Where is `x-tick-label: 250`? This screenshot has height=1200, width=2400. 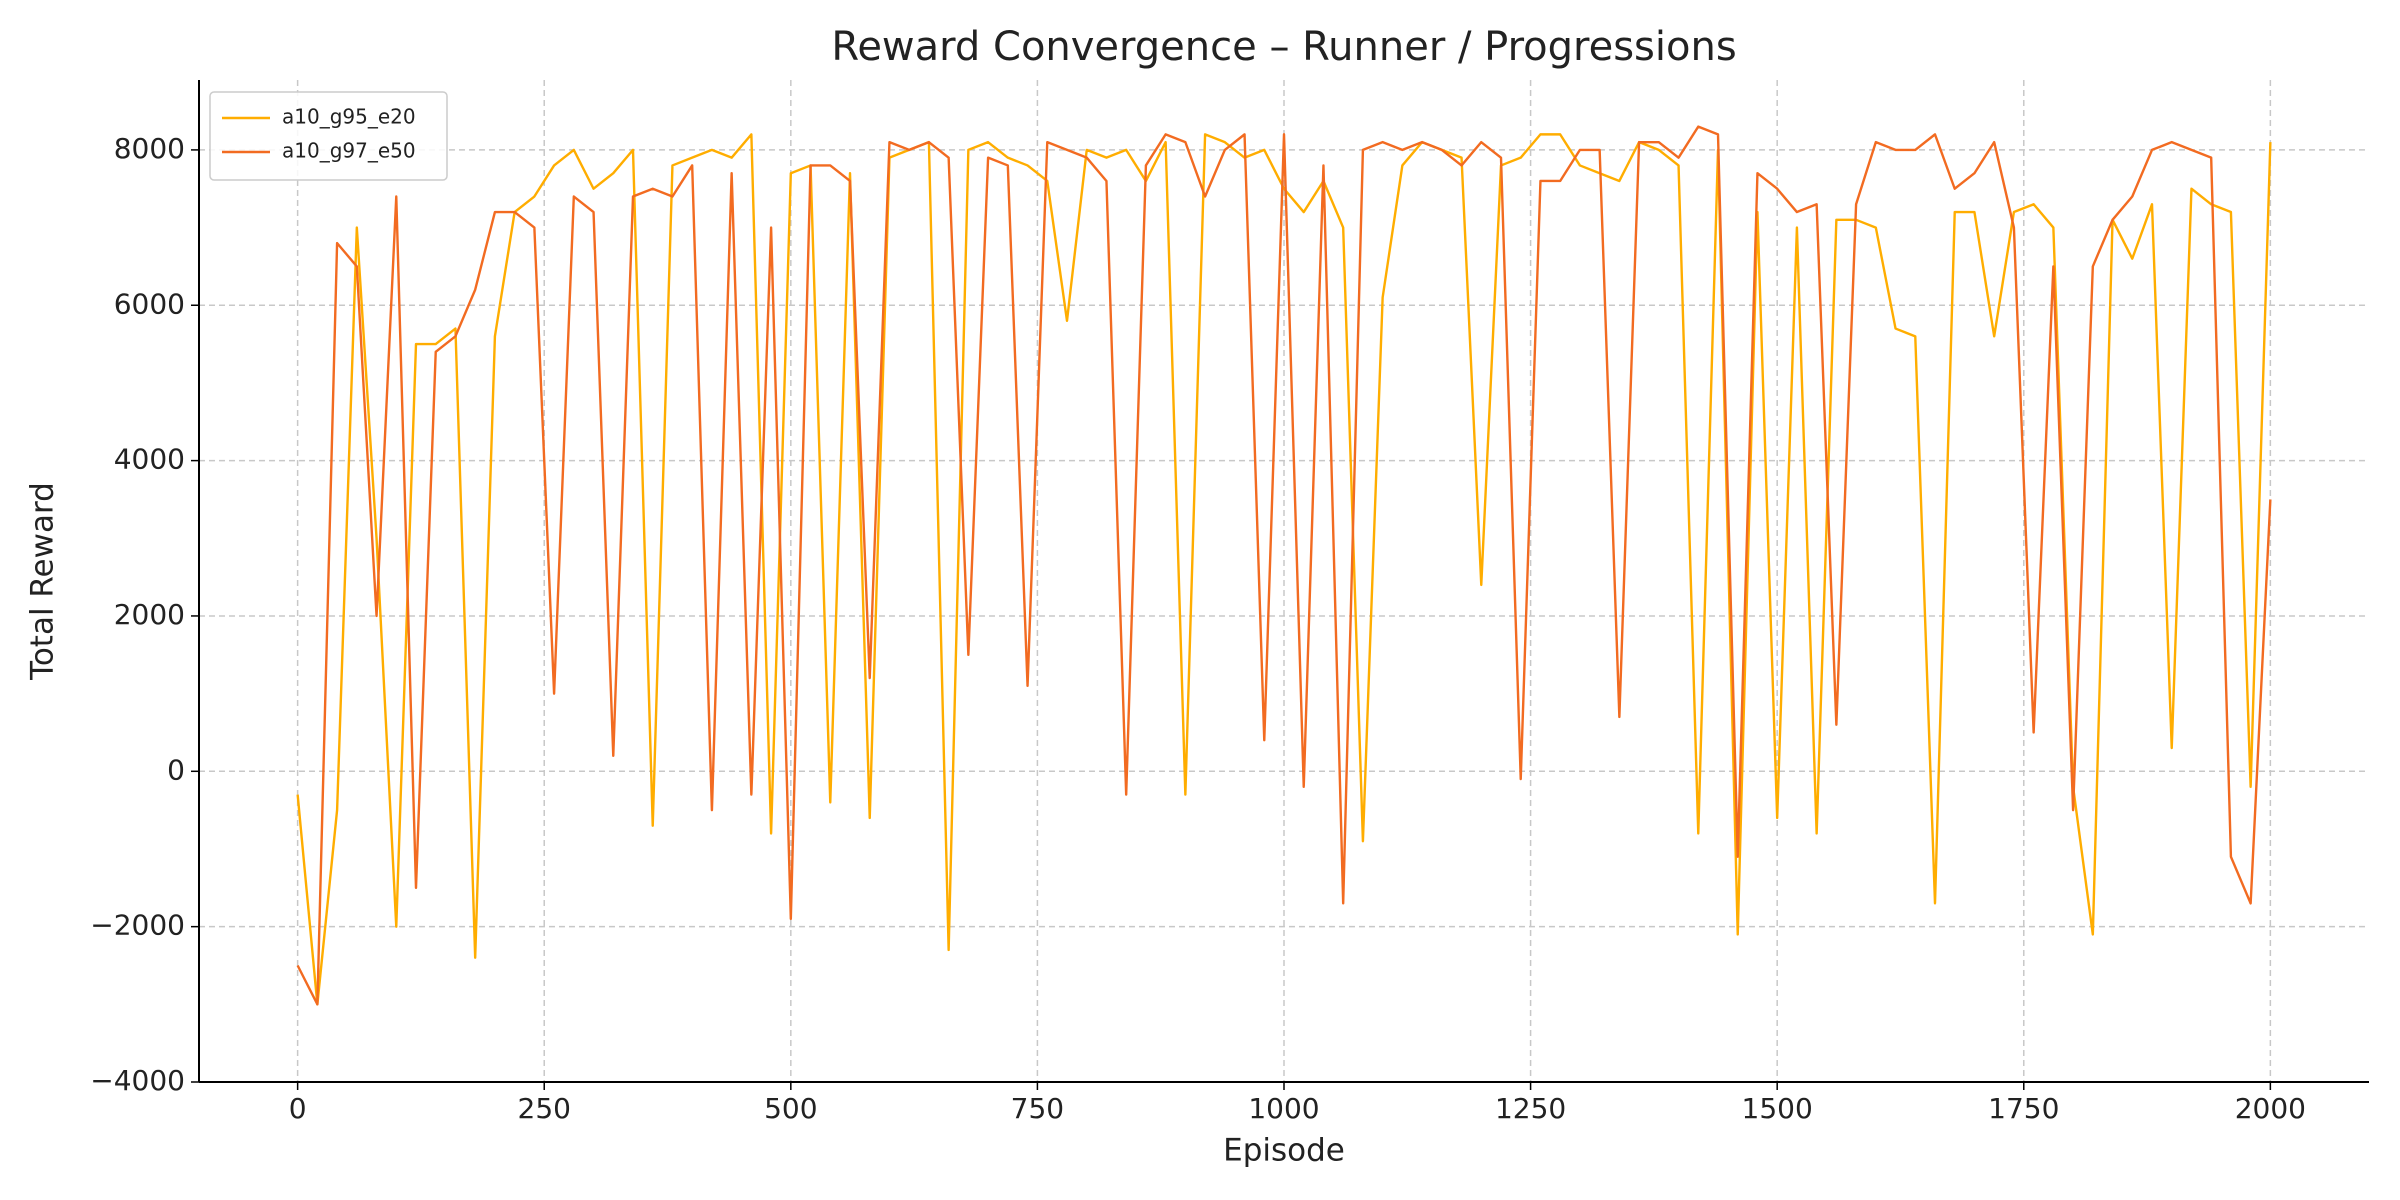
x-tick-label: 250 is located at coordinates (544, 1108).